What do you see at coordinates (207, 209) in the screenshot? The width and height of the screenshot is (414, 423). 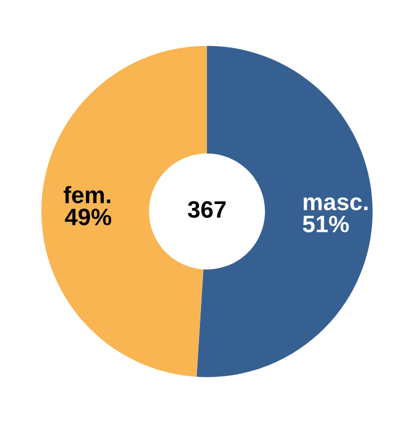 I see `text: 367` at bounding box center [207, 209].